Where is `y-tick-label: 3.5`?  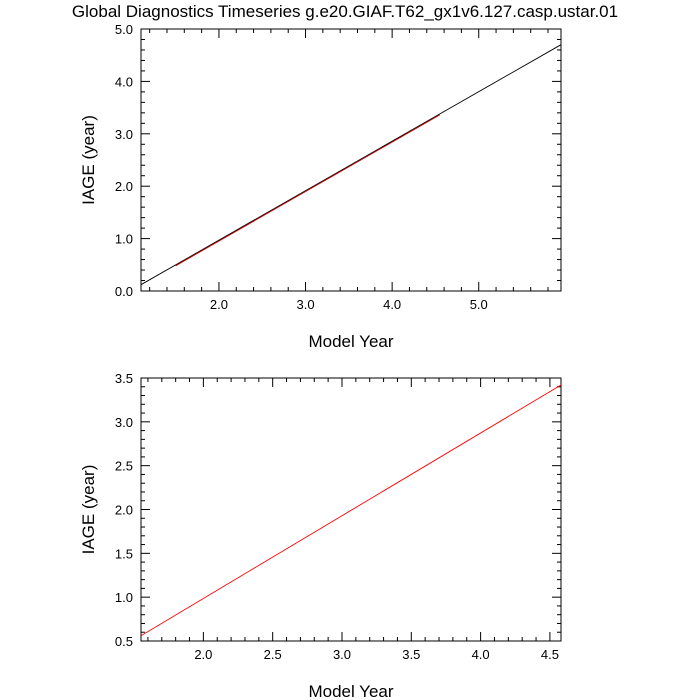
y-tick-label: 3.5 is located at coordinates (124, 378).